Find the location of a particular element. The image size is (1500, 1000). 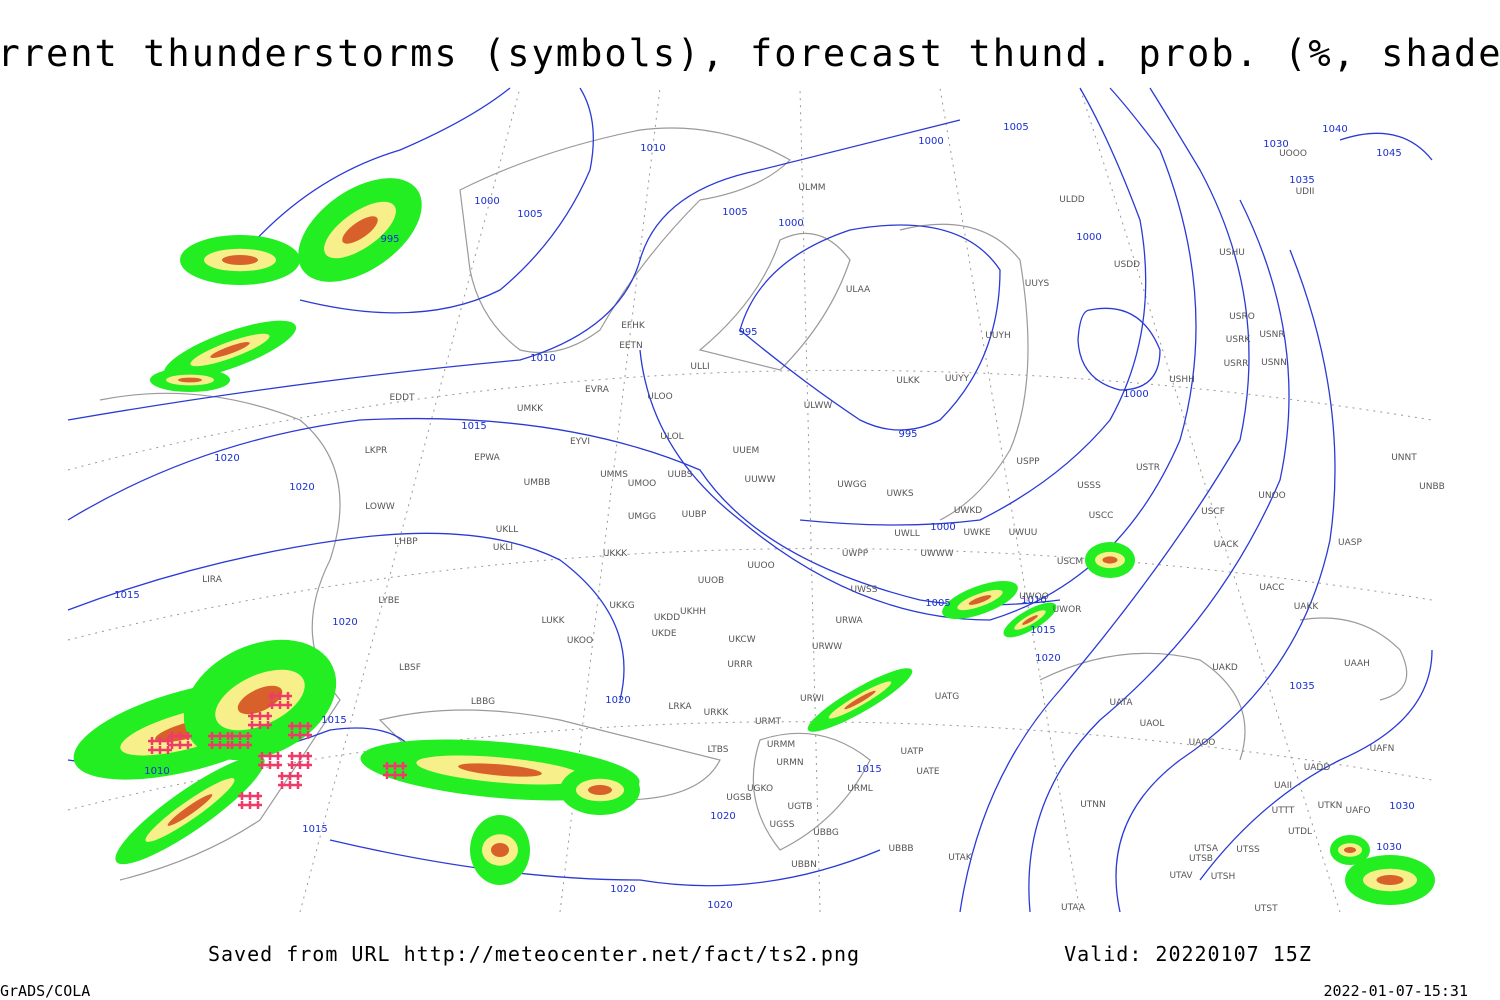

station-code: UKKG is located at coordinates (621, 606).